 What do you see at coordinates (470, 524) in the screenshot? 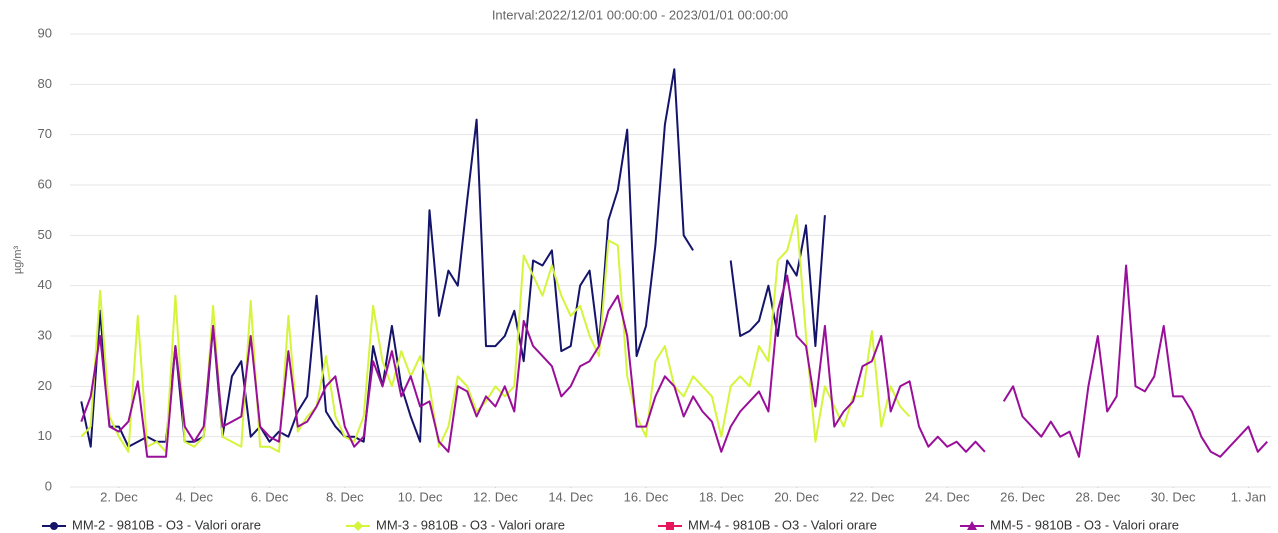
I see `legend-label: MM-3 - 9810B - O3 - Valori orare` at bounding box center [470, 524].